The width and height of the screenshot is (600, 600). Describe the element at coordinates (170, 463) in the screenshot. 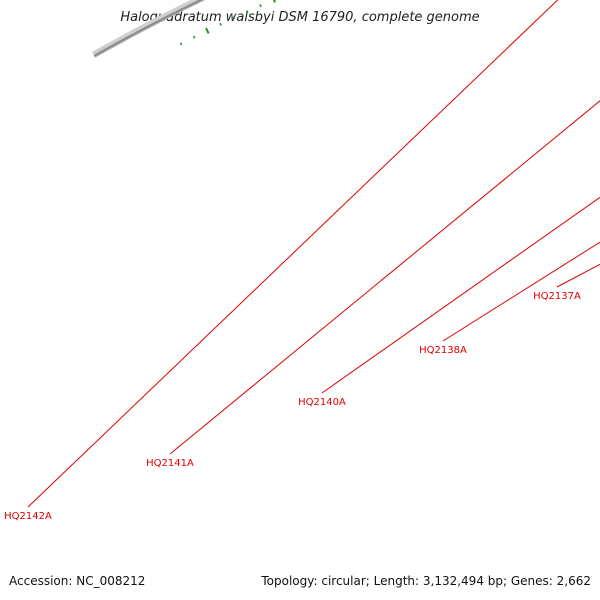

I see `gene-label: HQ2141A` at that location.